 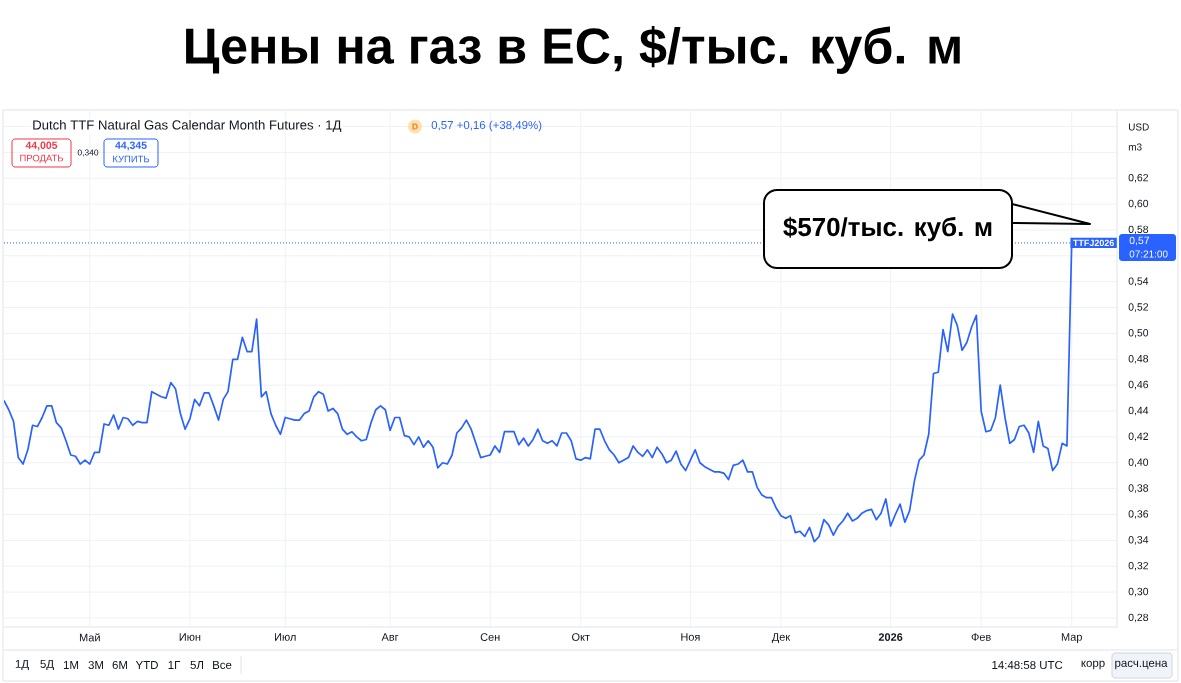 What do you see at coordinates (1138, 204) in the screenshot?
I see `y-tick-label: 0,60` at bounding box center [1138, 204].